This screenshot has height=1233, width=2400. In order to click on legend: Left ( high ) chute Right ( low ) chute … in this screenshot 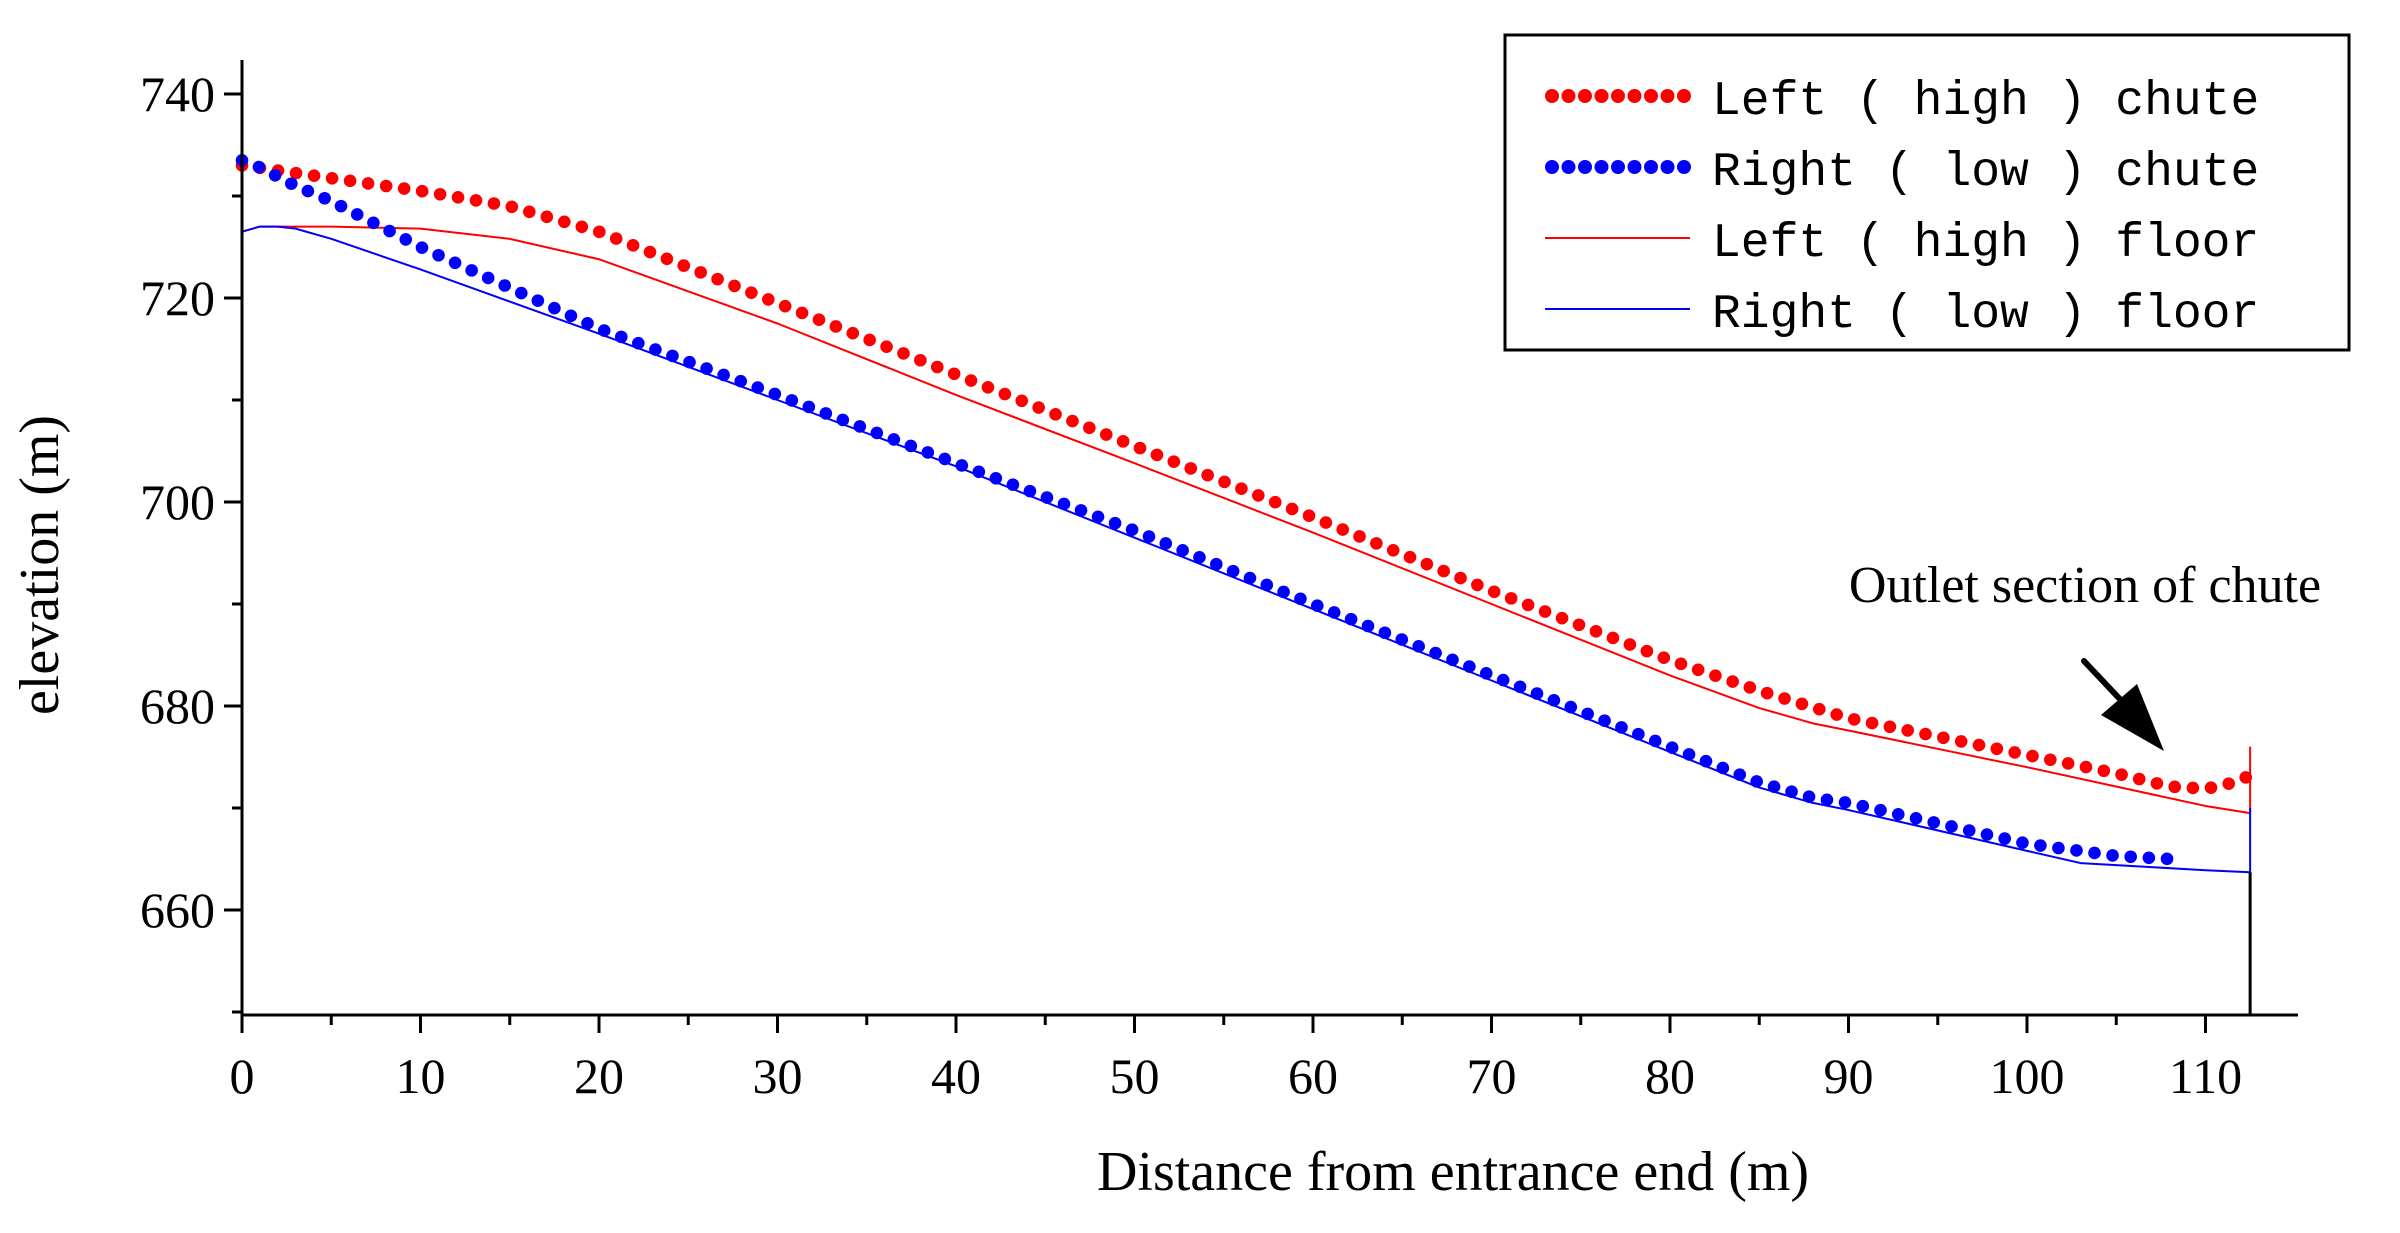, I will do `click(1927, 192)`.